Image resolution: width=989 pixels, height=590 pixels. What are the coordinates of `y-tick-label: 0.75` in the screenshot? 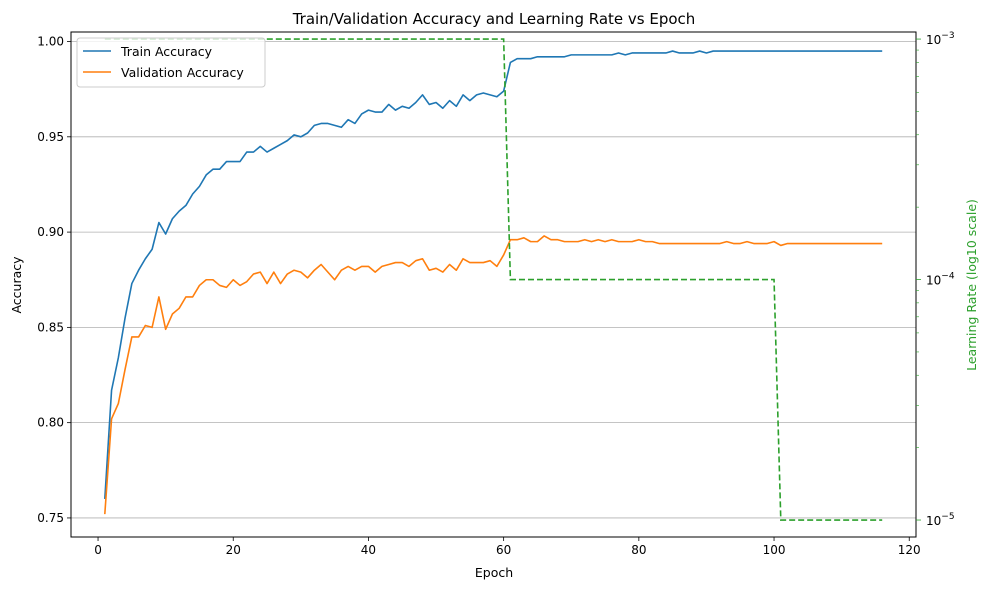 It's located at (50, 518).